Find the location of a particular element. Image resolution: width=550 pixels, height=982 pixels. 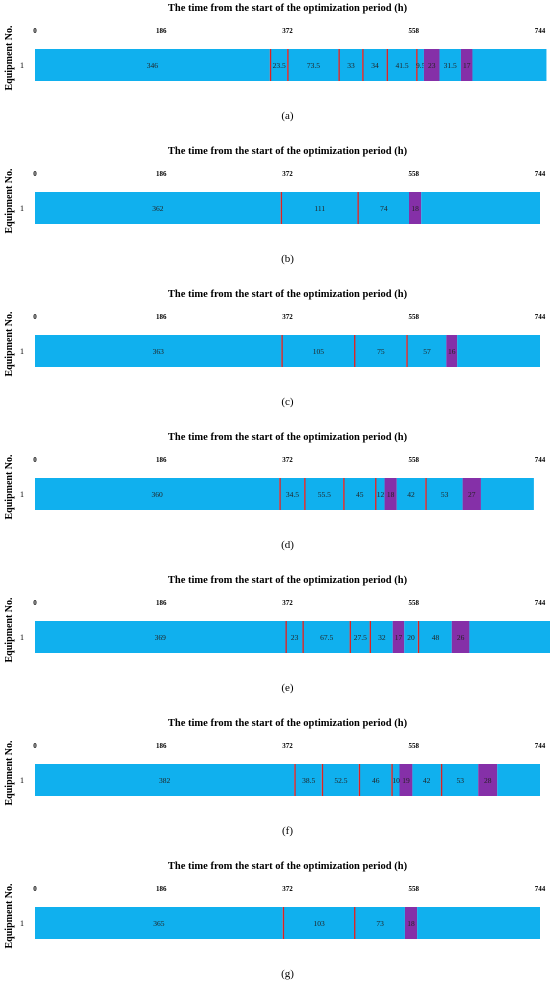

segment-label: 103 is located at coordinates (319, 923).